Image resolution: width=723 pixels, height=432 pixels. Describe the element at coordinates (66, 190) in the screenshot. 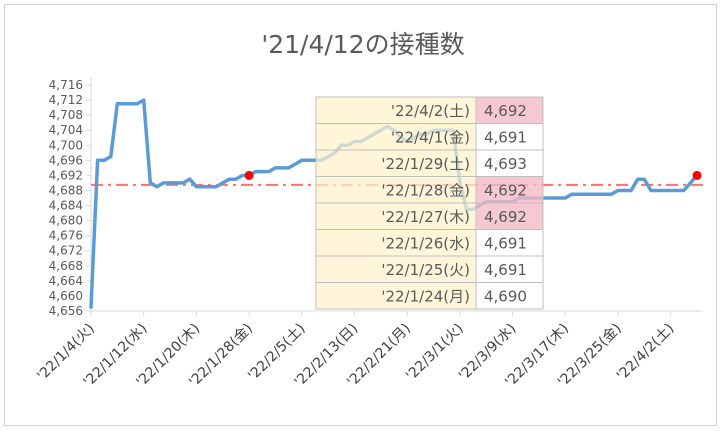

I see `y-tick-label: 4,688` at that location.